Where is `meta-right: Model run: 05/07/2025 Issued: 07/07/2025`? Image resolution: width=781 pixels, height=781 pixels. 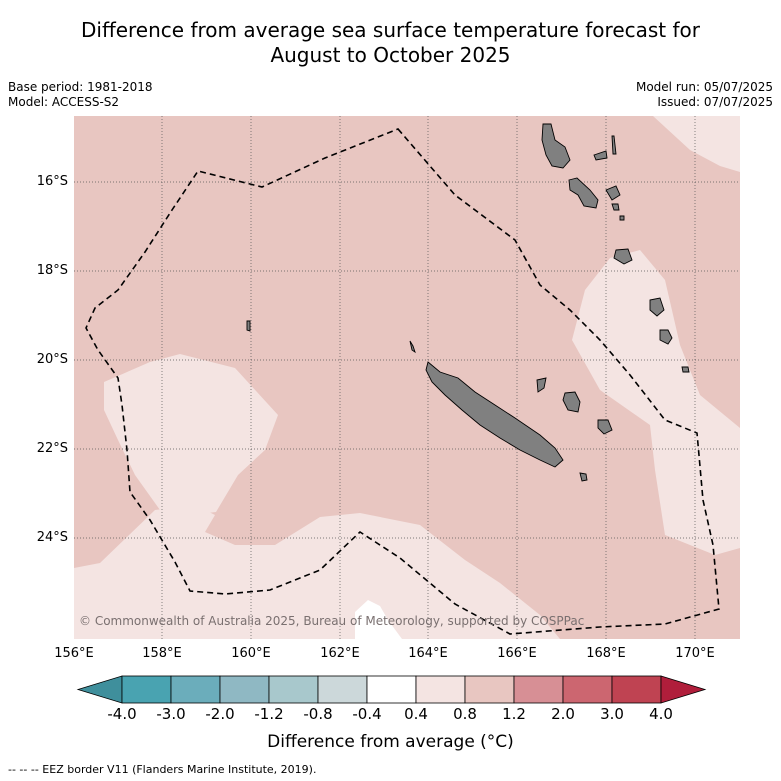
meta-right: Model run: 05/07/2025 Issued: 07/07/2025 is located at coordinates (704, 95).